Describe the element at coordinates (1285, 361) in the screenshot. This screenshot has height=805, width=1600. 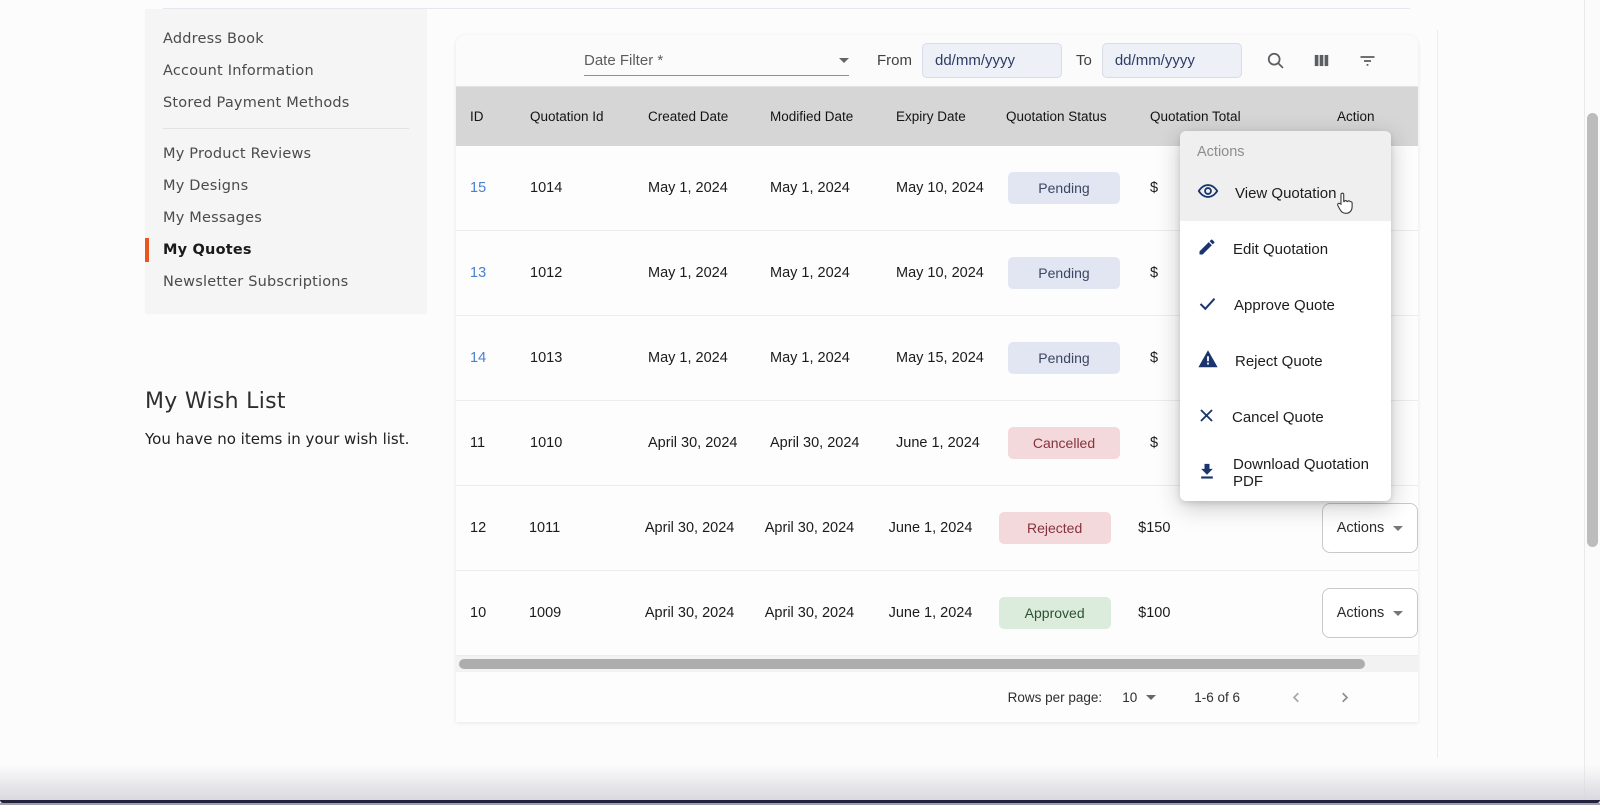
I see `menu-item-reject-quote: Reject Quote` at that location.